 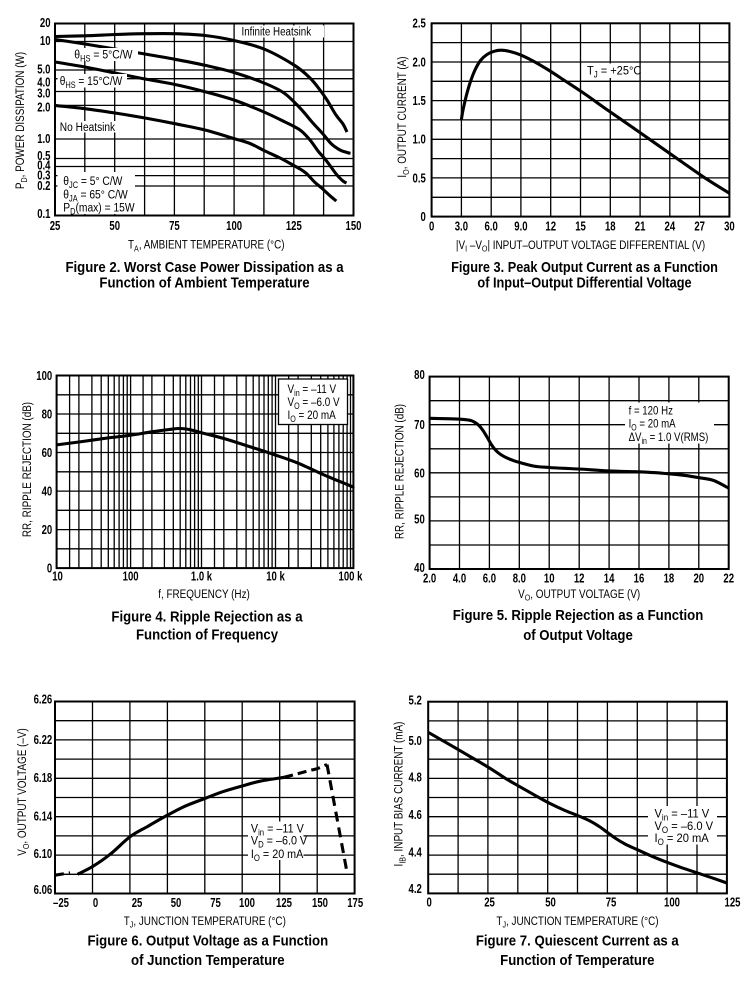 What do you see at coordinates (577, 940) in the screenshot?
I see `svg-text:Figure 7. Quiescent Current as: Figure 7. Quiescent Current as a` at bounding box center [577, 940].